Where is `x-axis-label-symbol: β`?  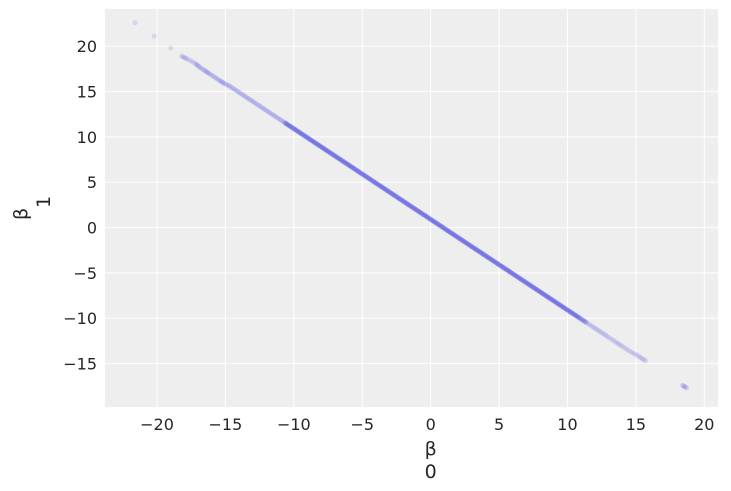
x-axis-label-symbol: β is located at coordinates (431, 449).